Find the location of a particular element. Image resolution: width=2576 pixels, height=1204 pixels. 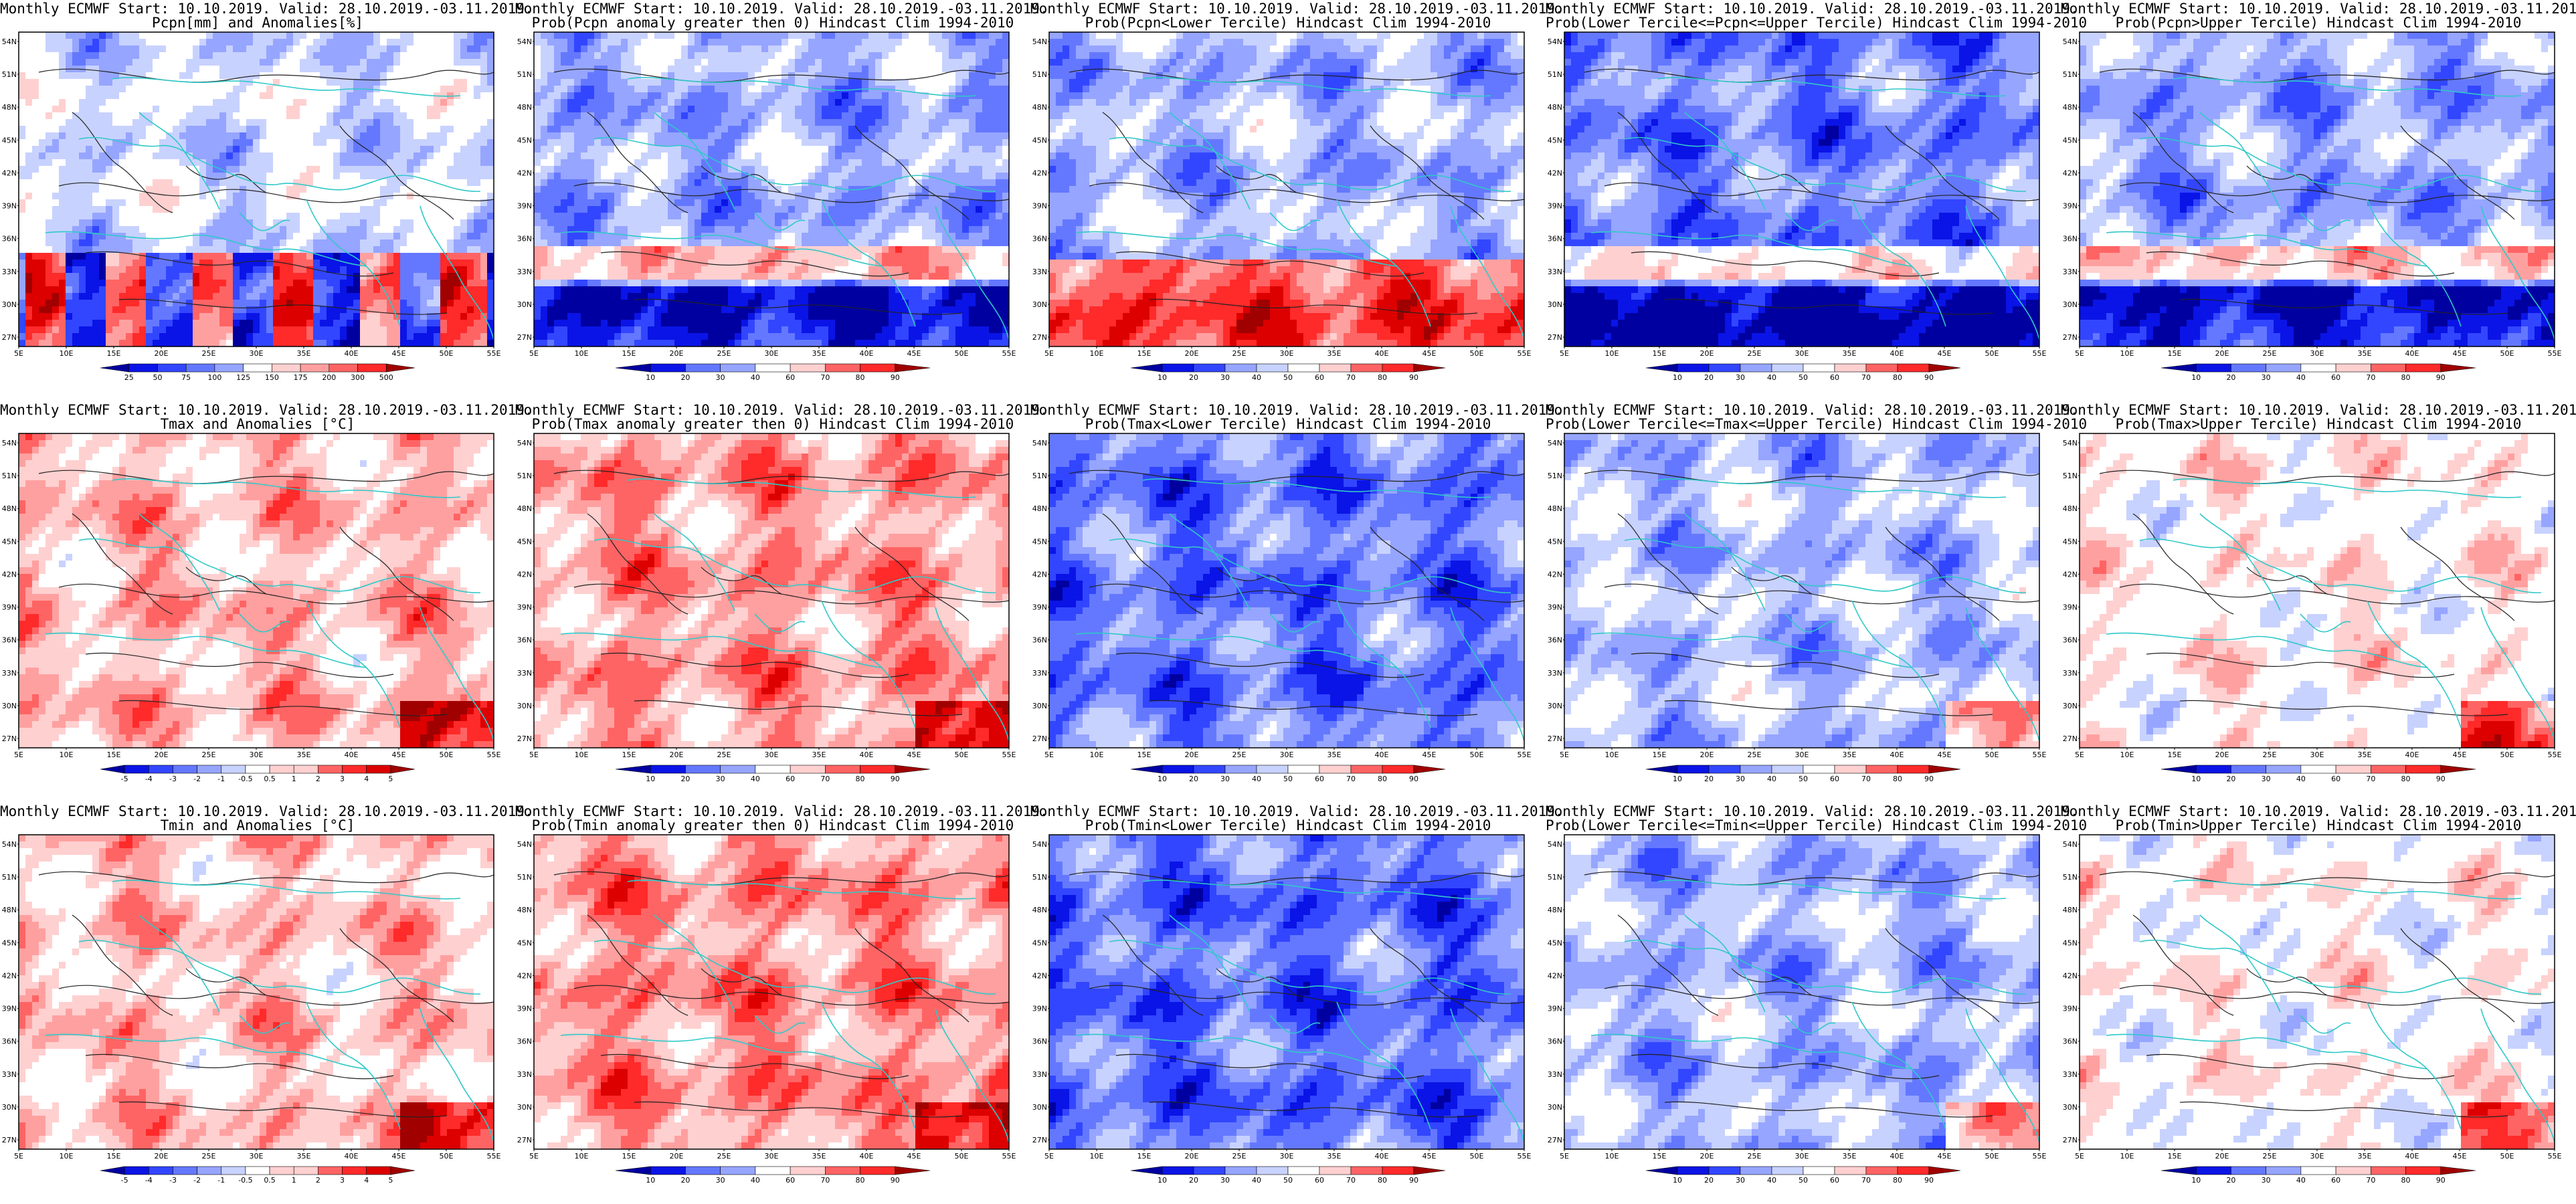

latitude-tick-label: 45N is located at coordinates (1555, 541).